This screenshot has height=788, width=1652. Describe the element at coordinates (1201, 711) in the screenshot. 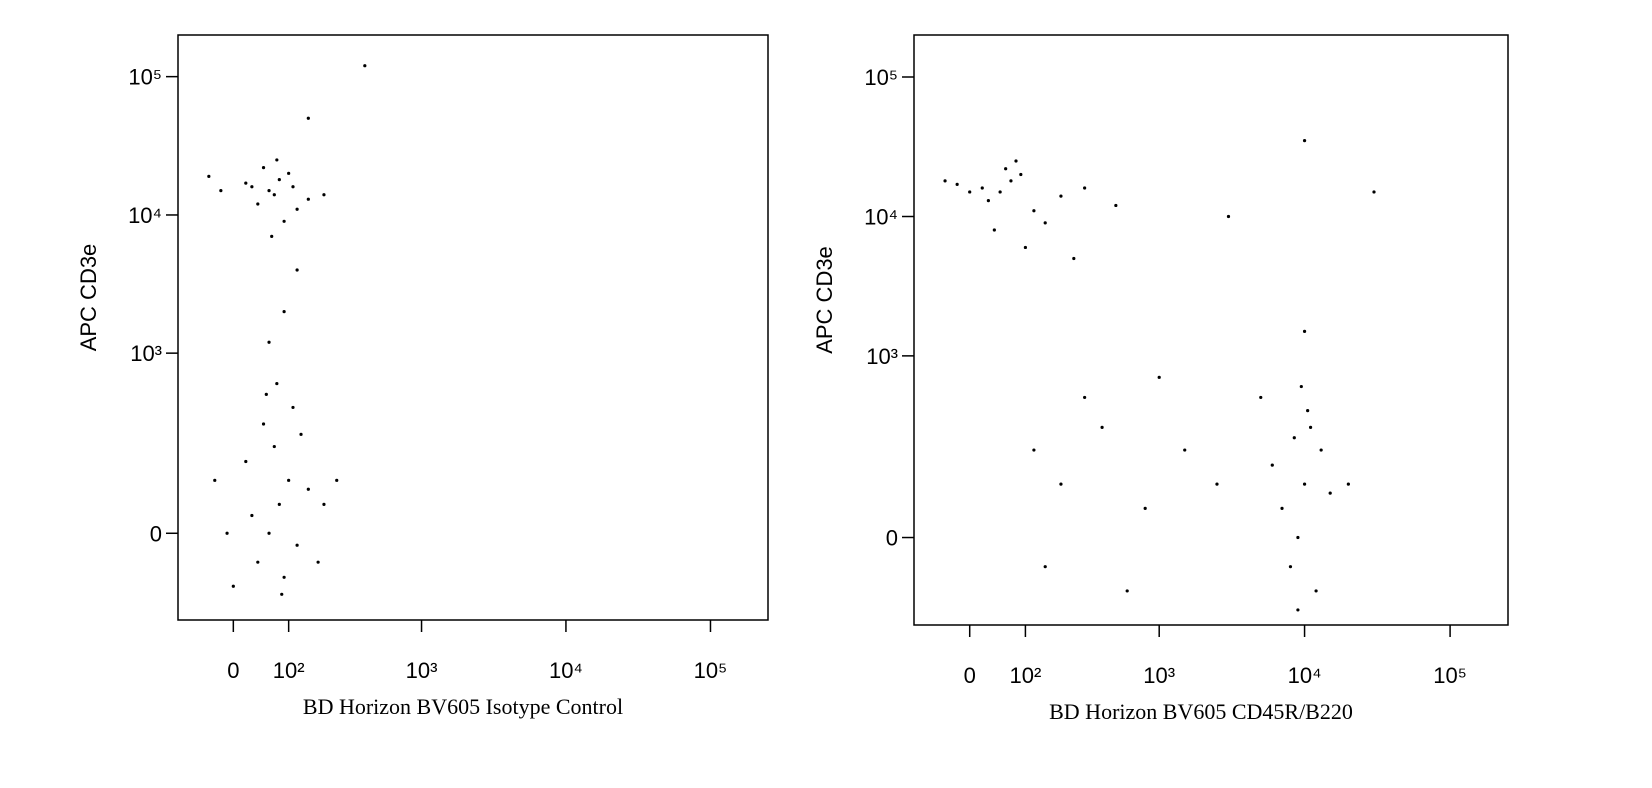

I see `x-axis-label: BD Horizon BV605 CD45R/B220` at that location.